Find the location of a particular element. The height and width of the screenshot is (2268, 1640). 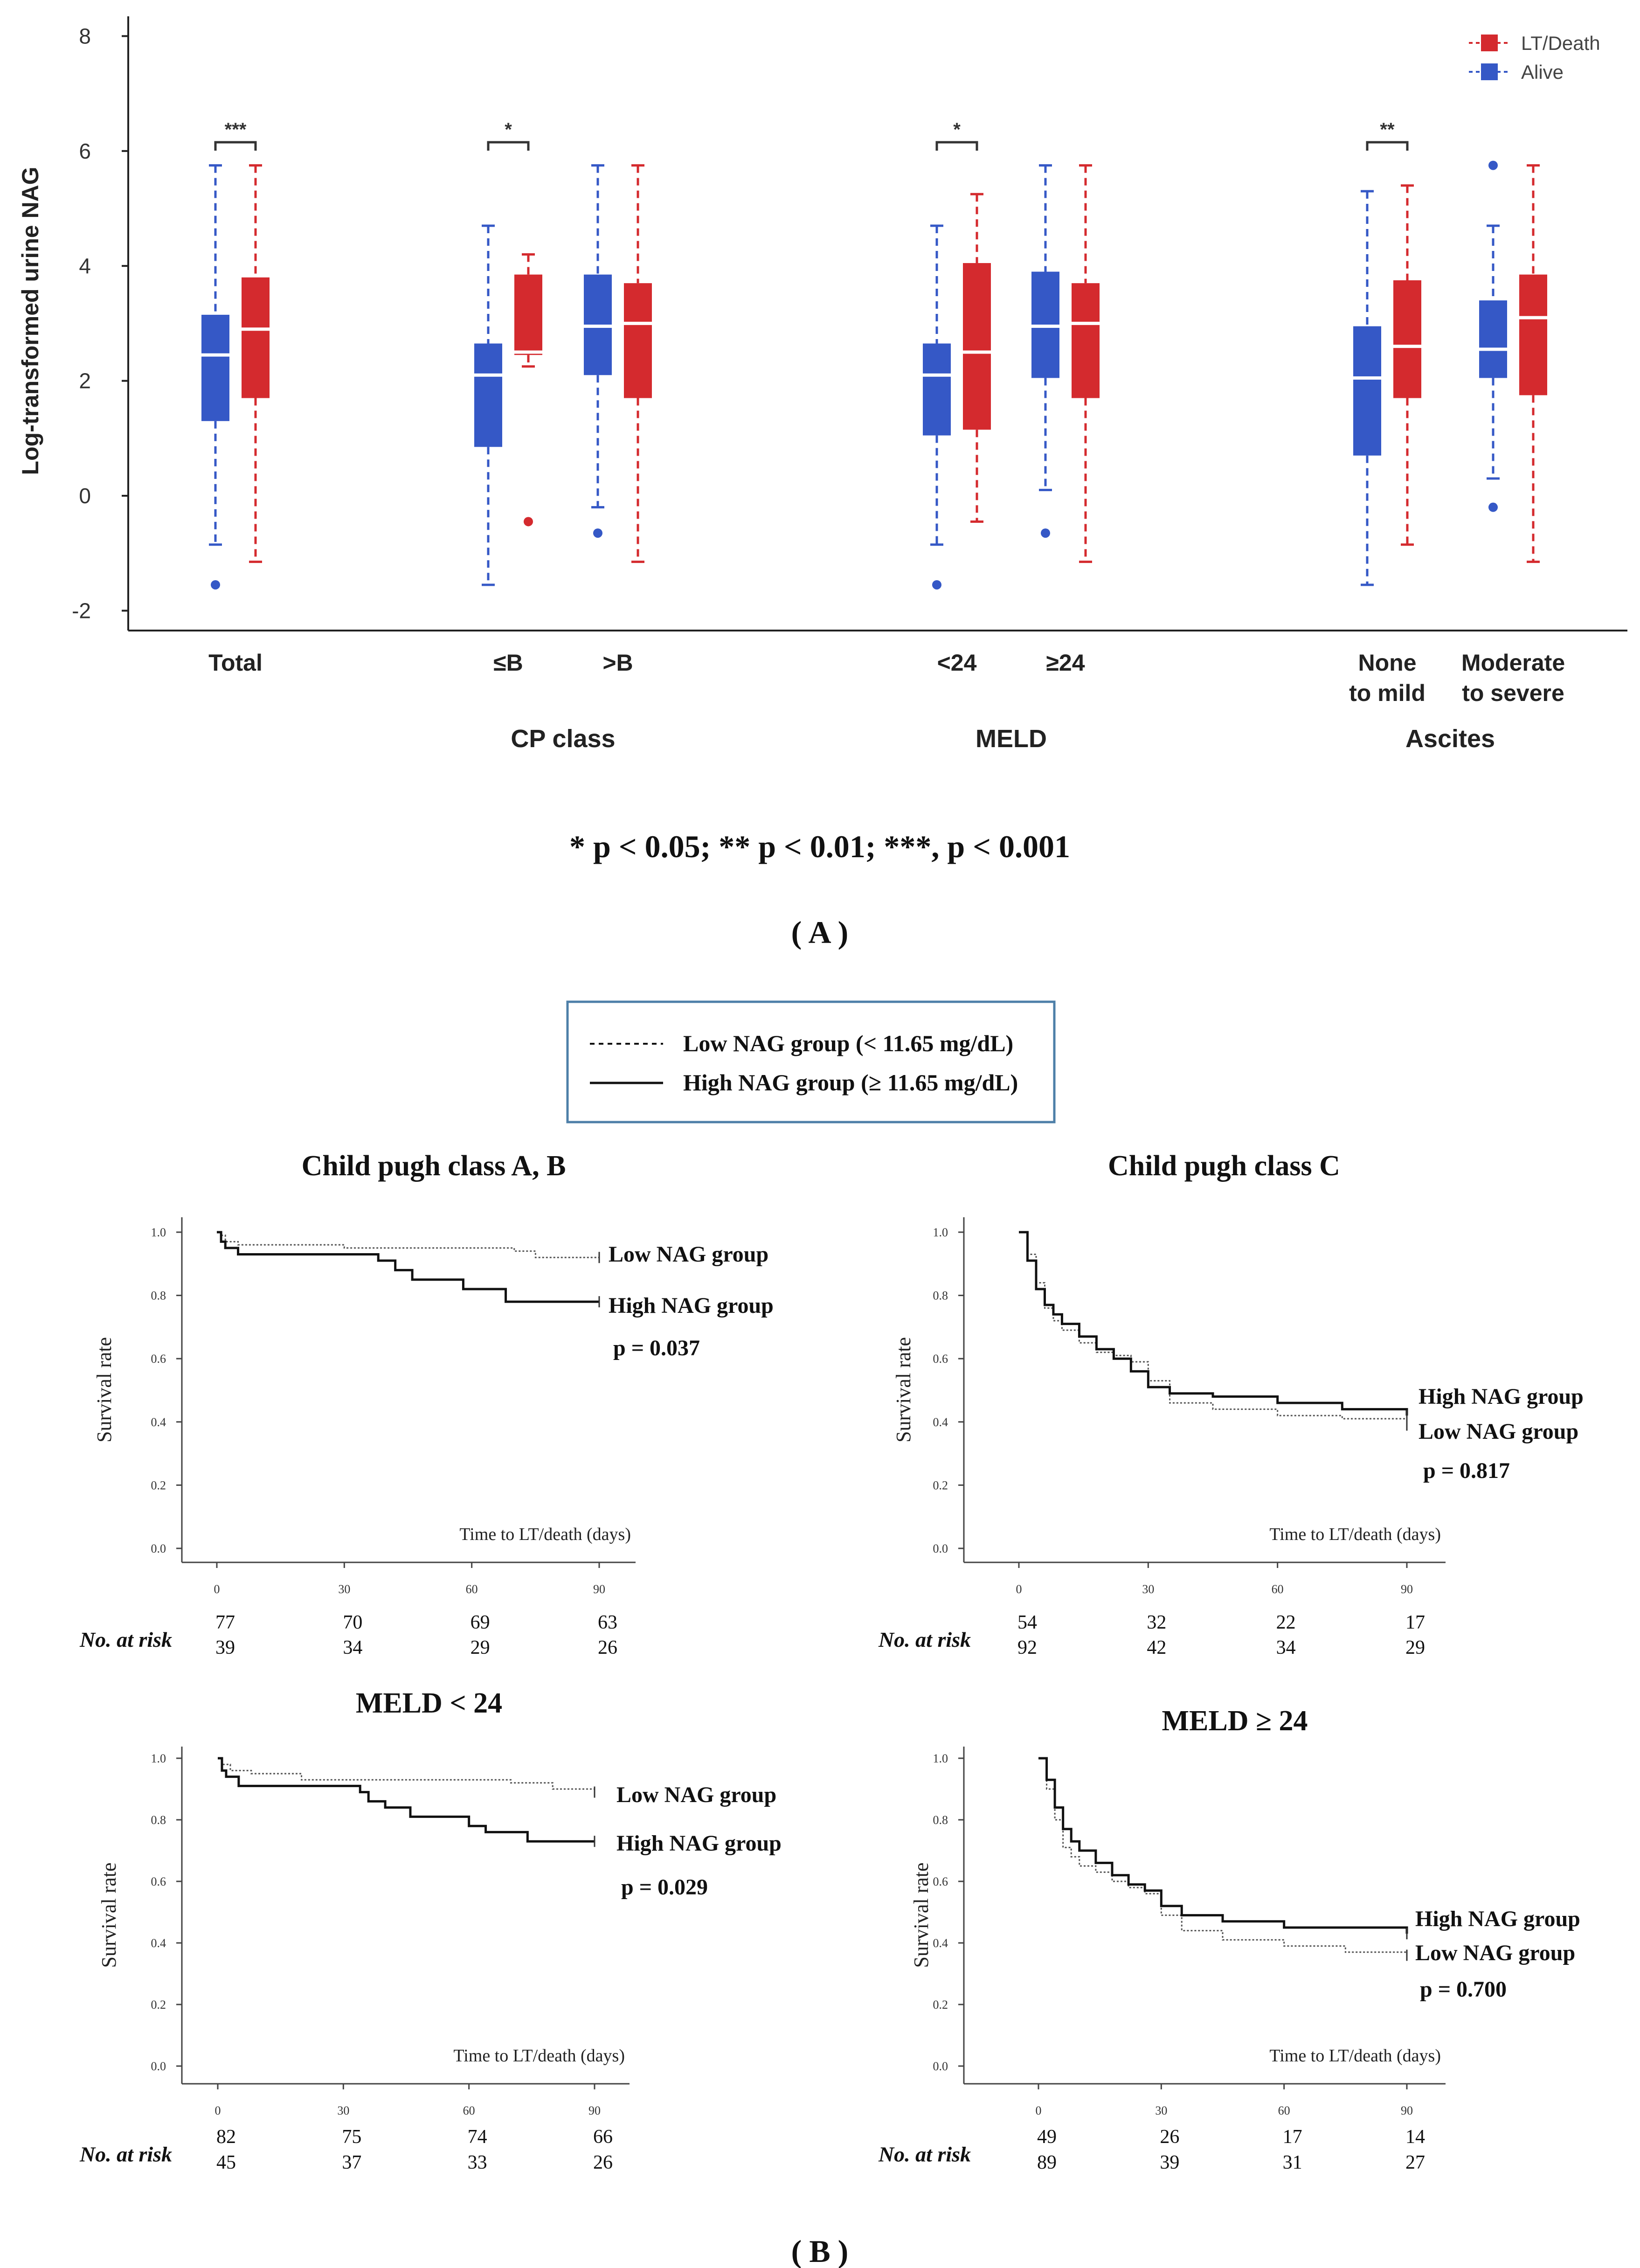

km-risk-low: 54 is located at coordinates (1027, 1622).